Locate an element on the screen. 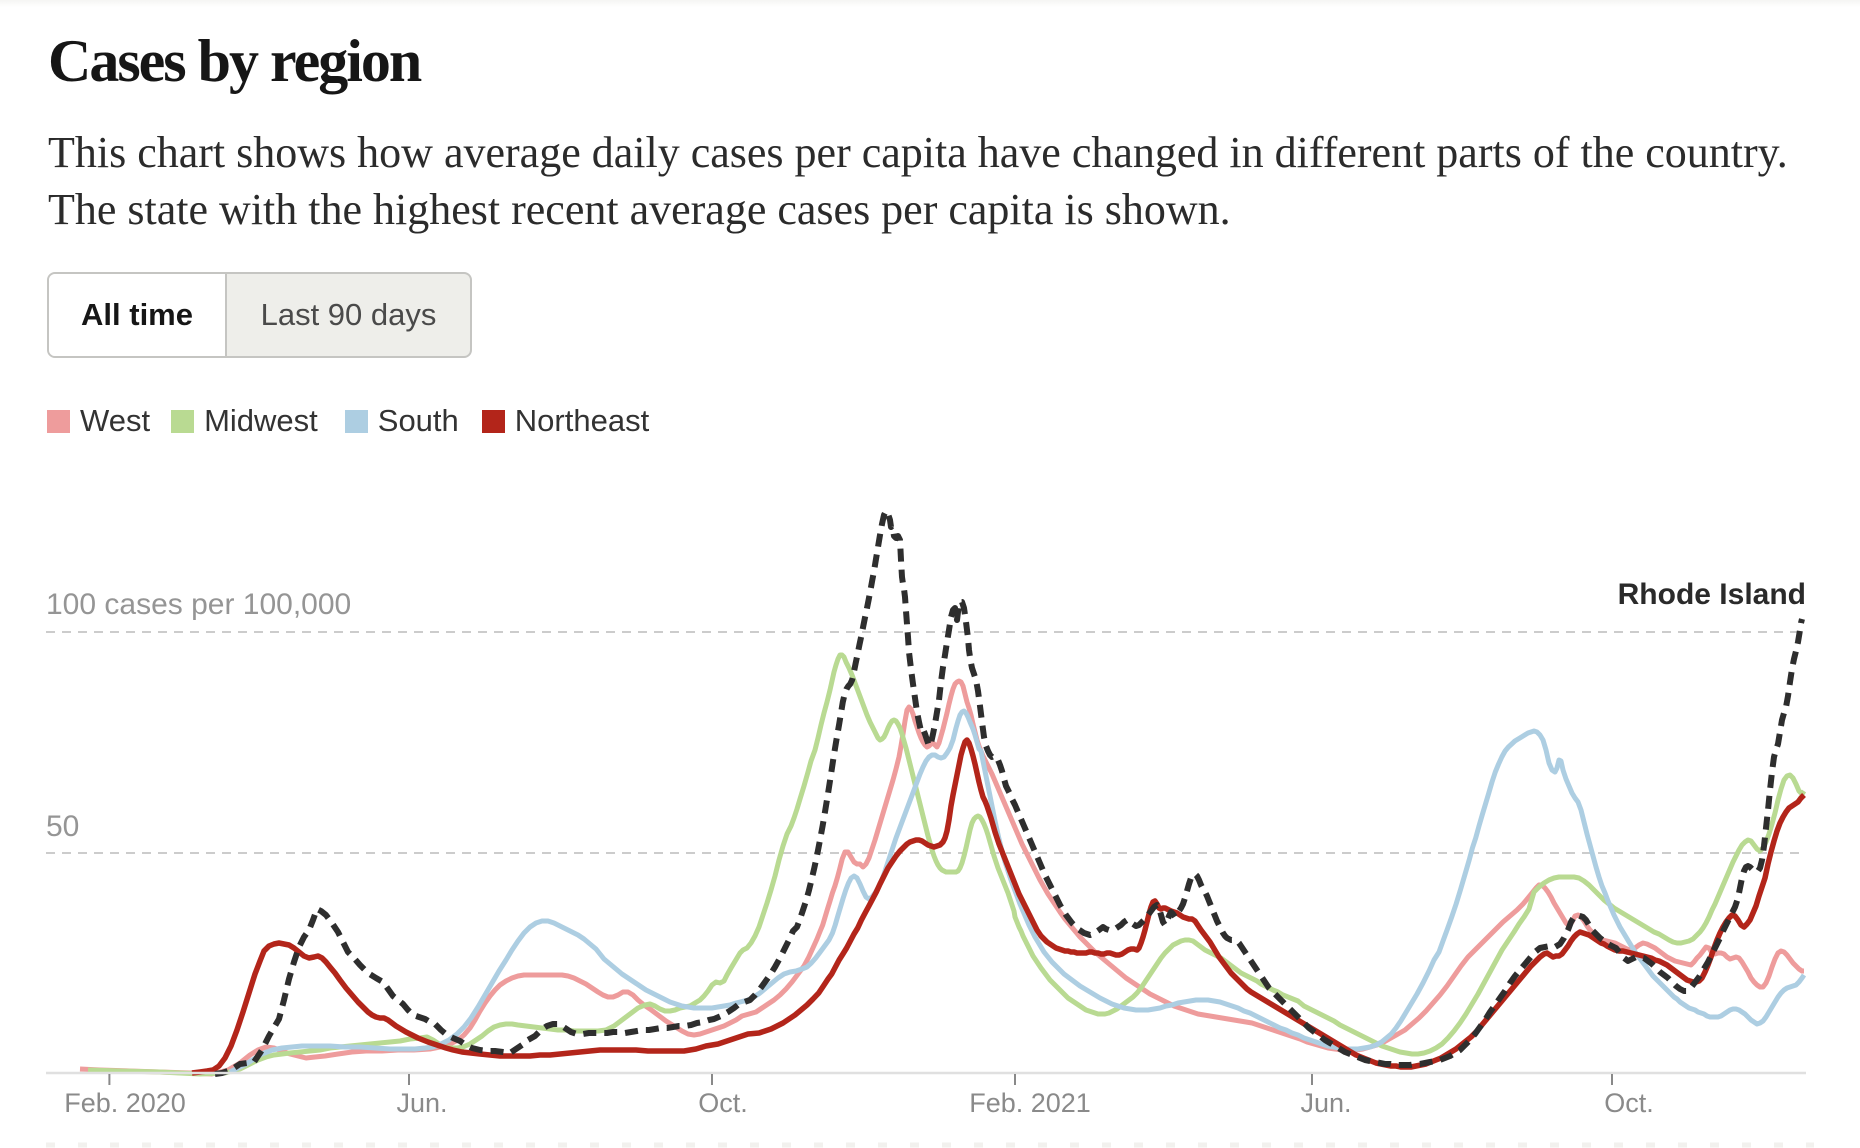 Image resolution: width=1860 pixels, height=1148 pixels. svg-text: Feb. 2021 is located at coordinates (1030, 1103).